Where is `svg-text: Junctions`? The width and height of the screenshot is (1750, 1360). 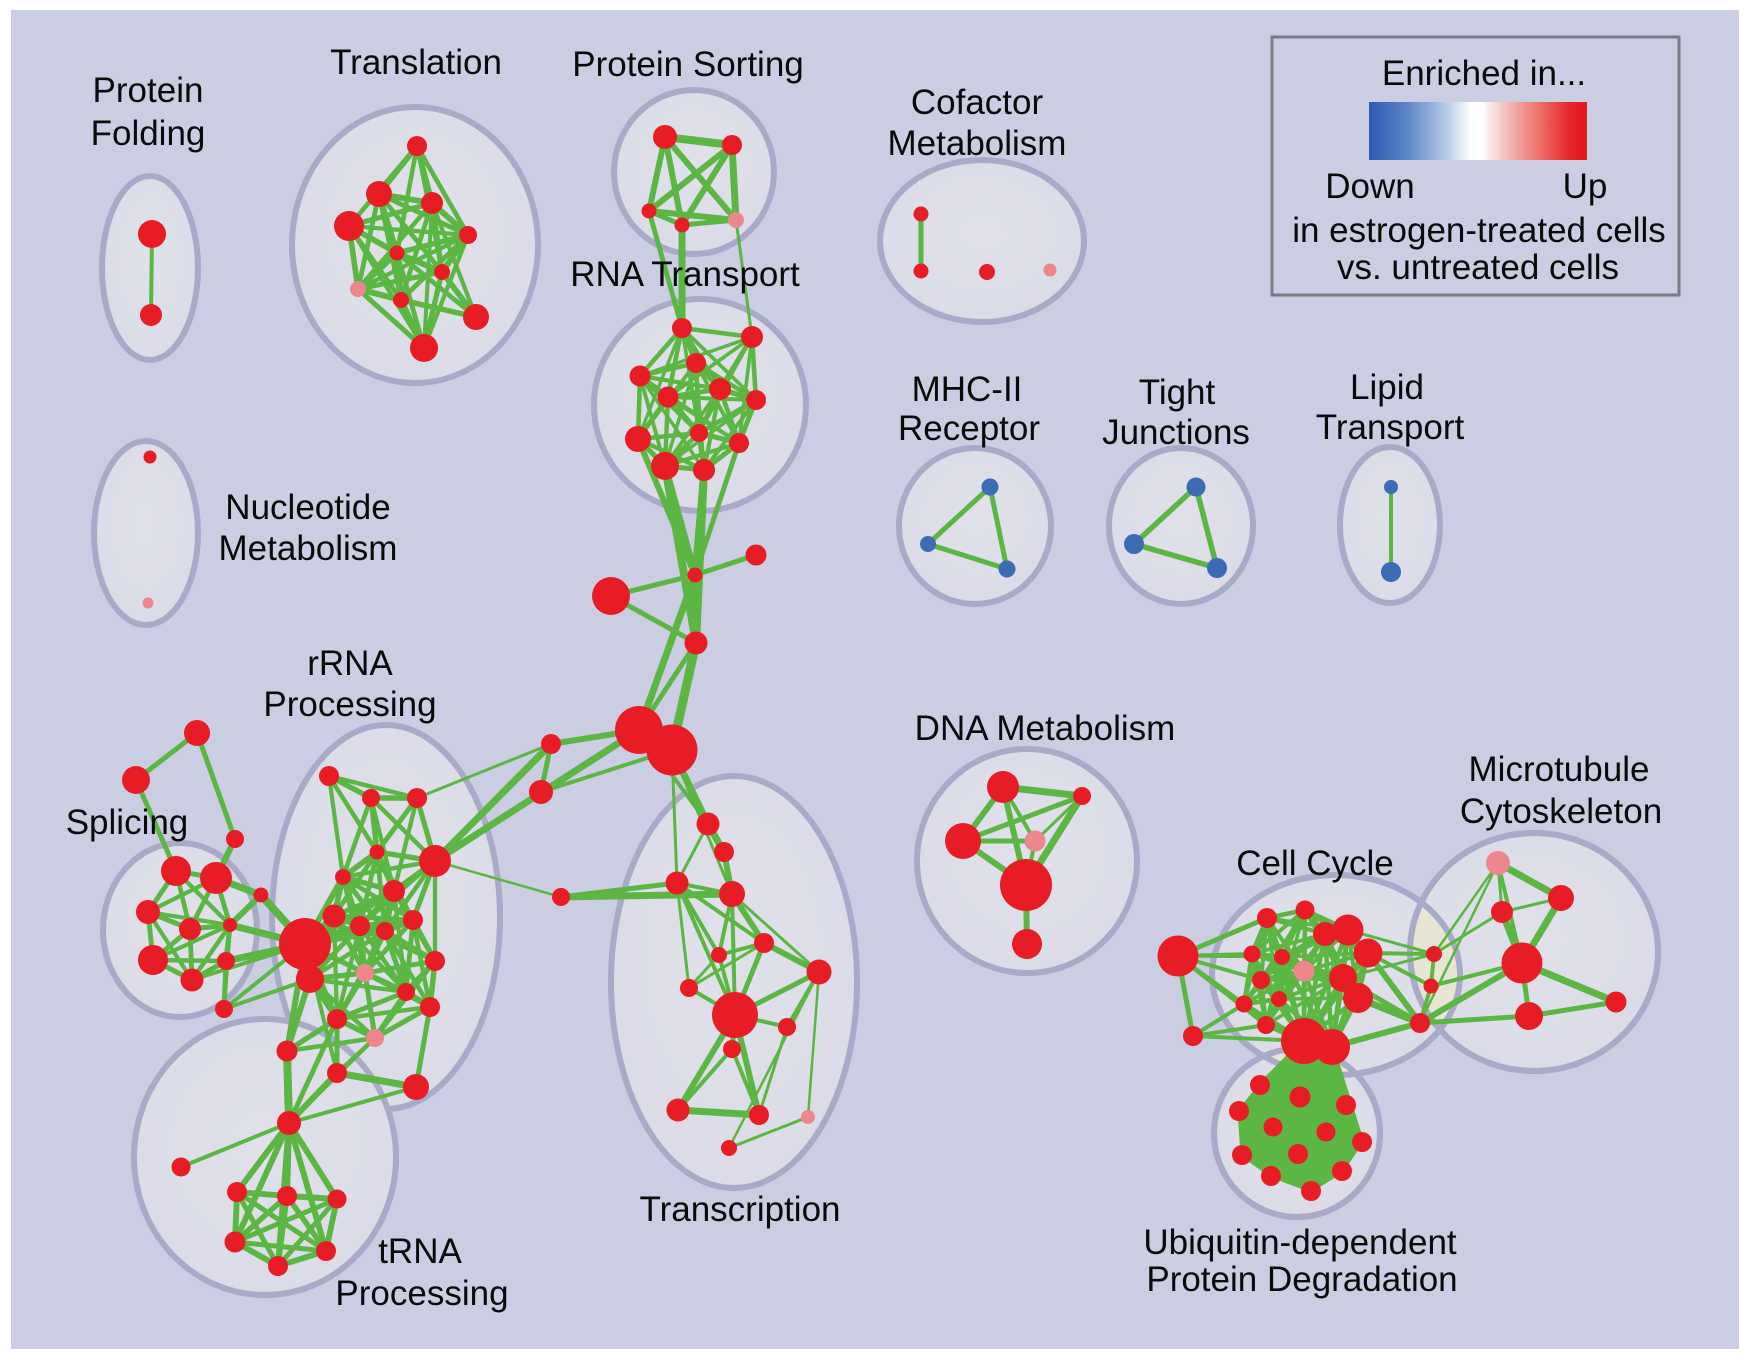
svg-text: Junctions is located at coordinates (1176, 432).